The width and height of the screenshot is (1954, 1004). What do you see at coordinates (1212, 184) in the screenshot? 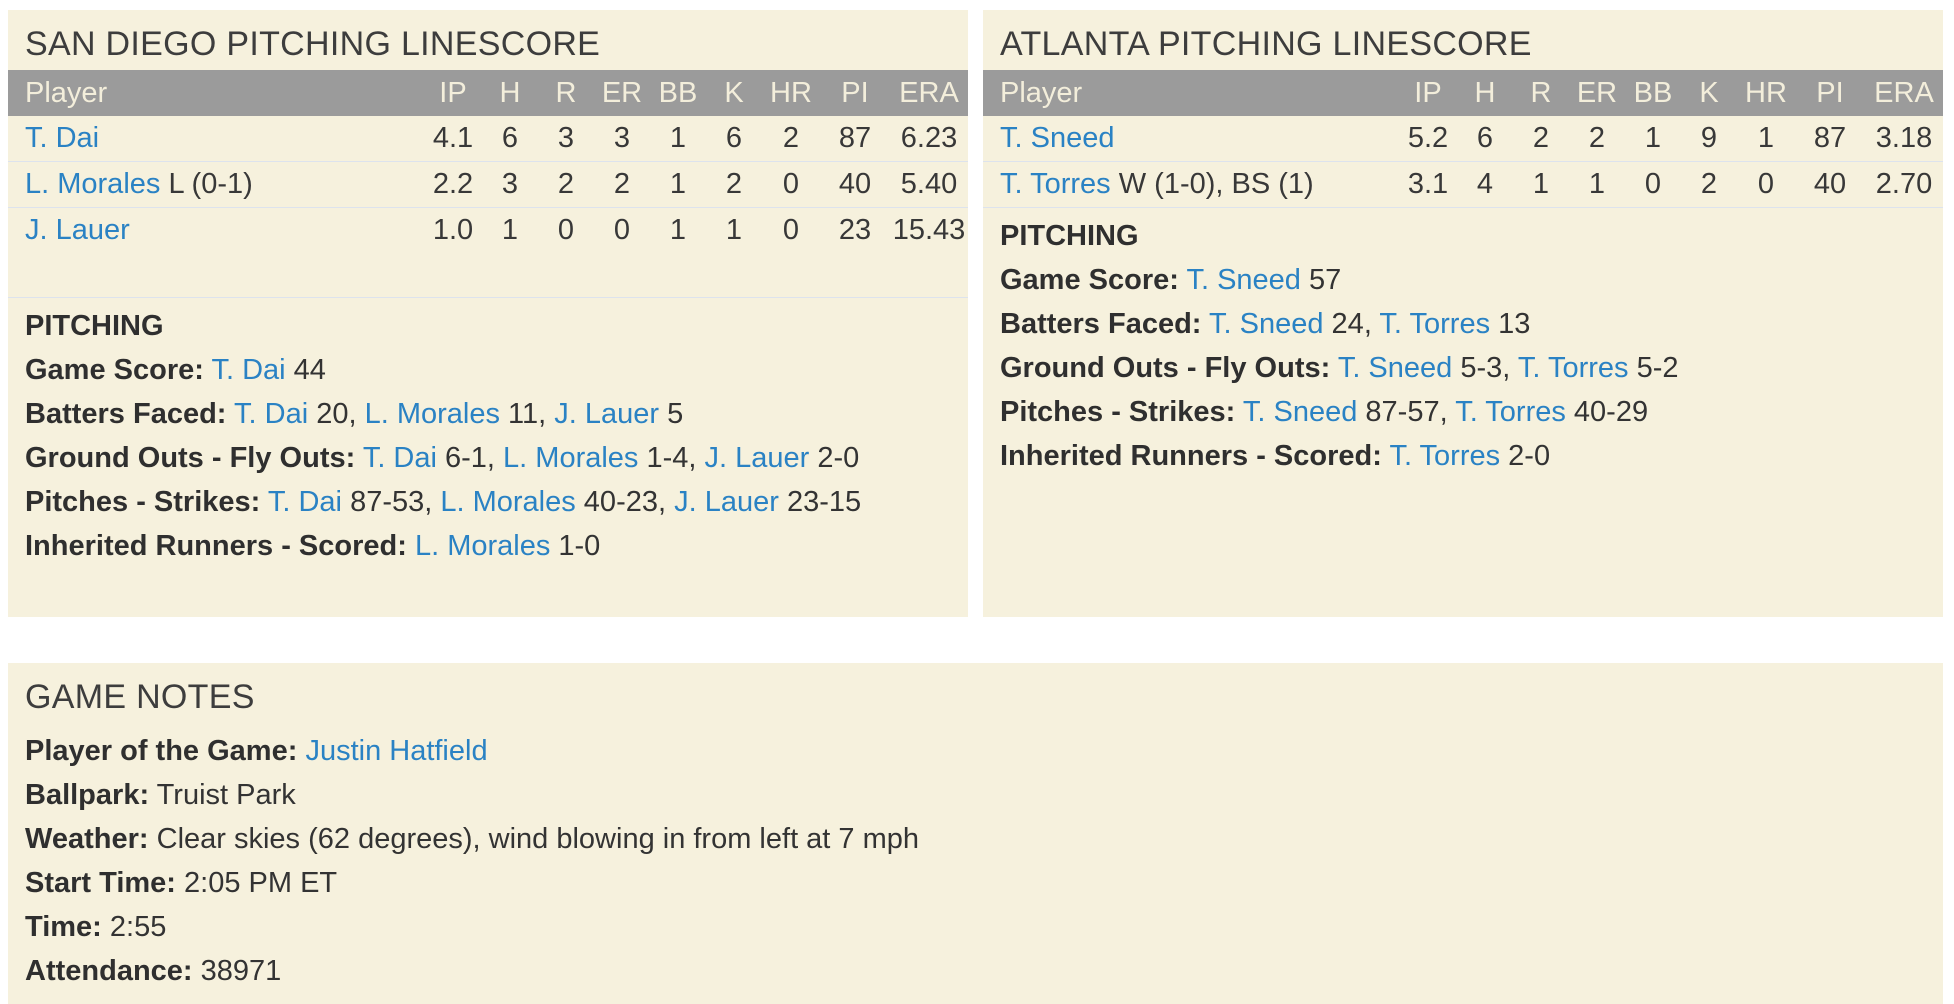
I see `pitcher-decision: W (1-0), BS (1)` at bounding box center [1212, 184].